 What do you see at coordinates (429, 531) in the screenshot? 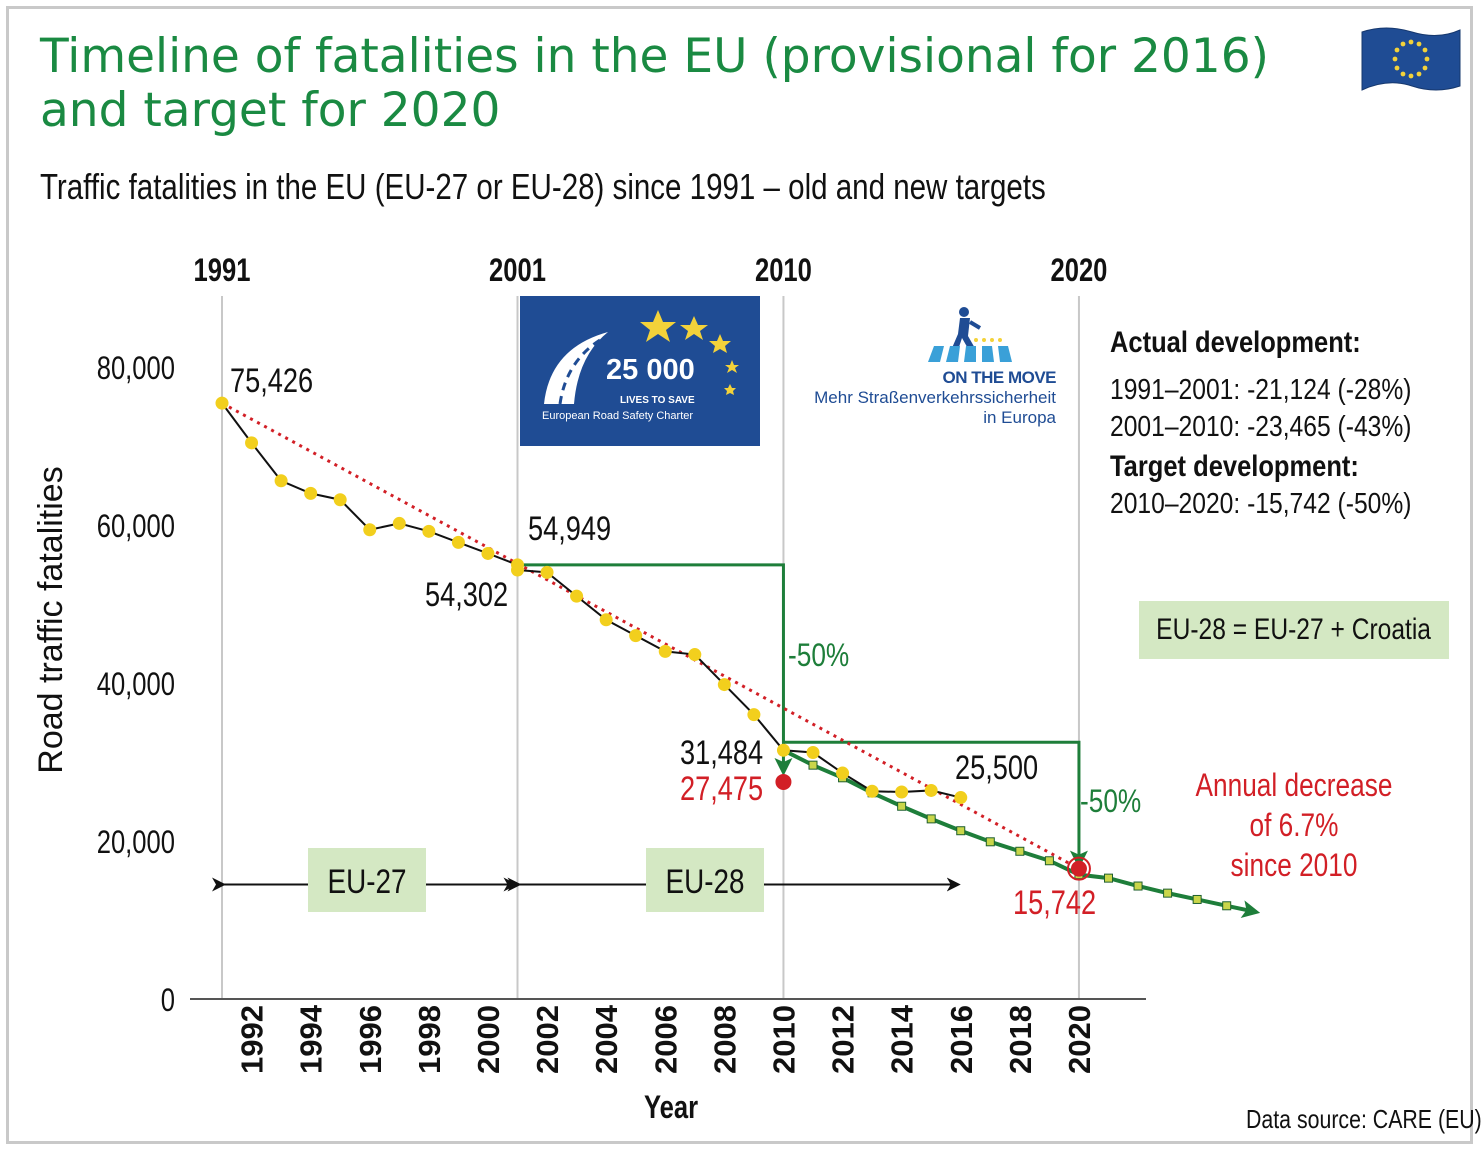
I see `eu27-point-1998` at bounding box center [429, 531].